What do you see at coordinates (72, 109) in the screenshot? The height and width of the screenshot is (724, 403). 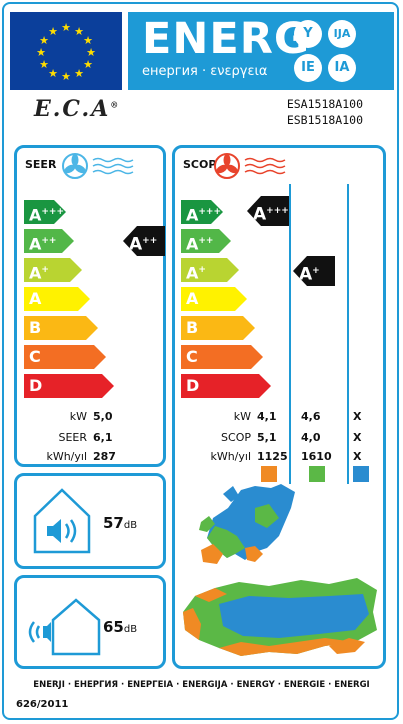 I see `brand-name: E.C.A` at bounding box center [72, 109].